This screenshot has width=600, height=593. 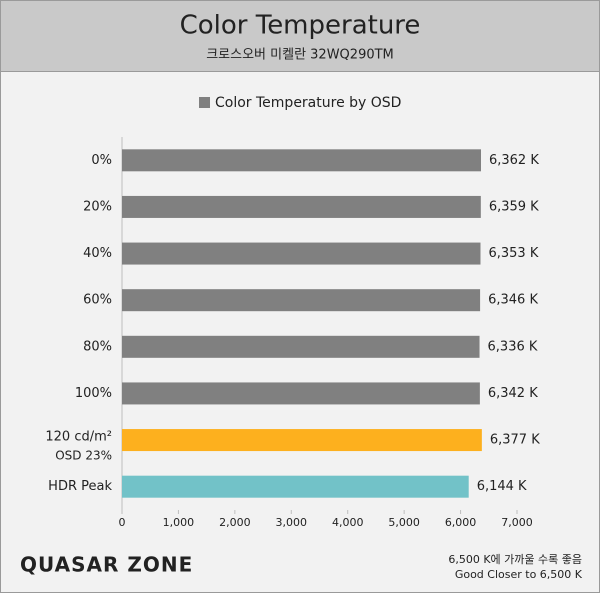 I want to click on value-label: 6,336 K, so click(x=513, y=346).